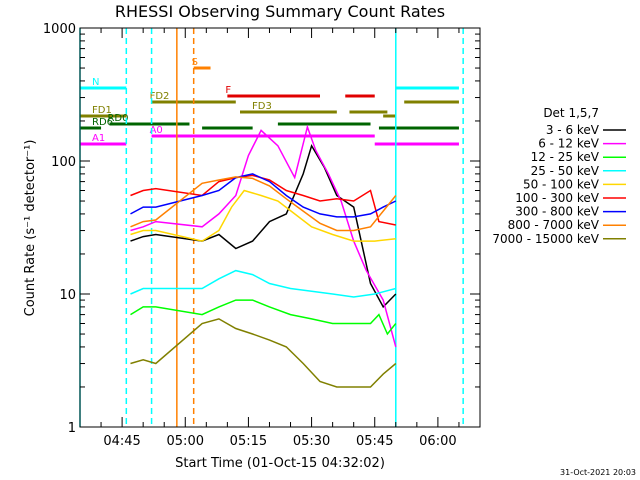  What do you see at coordinates (598, 472) in the screenshot?
I see `timestamp: 31-Oct-2021 20:03` at bounding box center [598, 472].